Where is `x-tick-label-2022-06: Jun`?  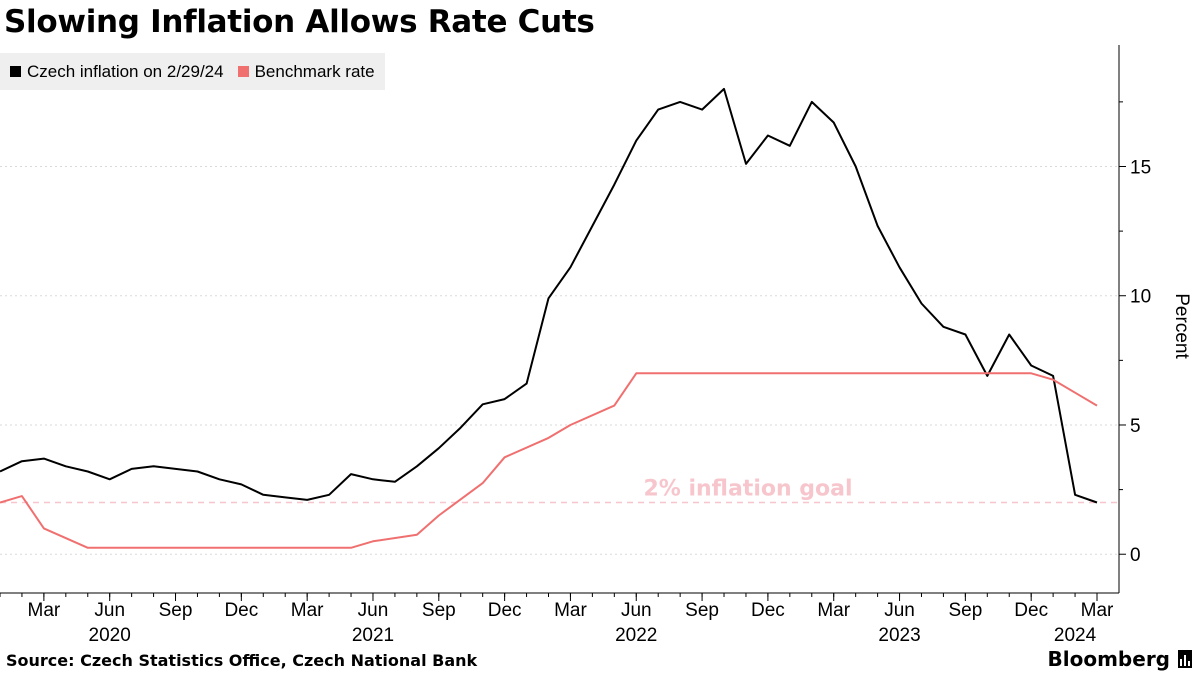 x-tick-label-2022-06: Jun is located at coordinates (636, 610).